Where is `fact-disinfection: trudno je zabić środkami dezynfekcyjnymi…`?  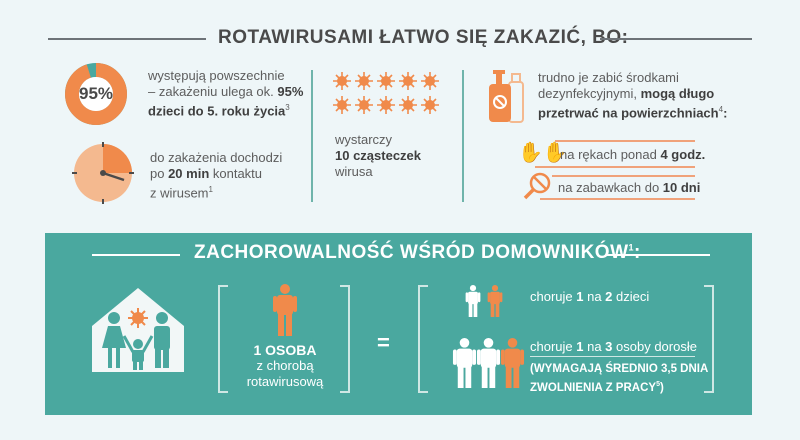 fact-disinfection: trudno je zabić środkami dezynfekcyjnymi… is located at coordinates (633, 95).